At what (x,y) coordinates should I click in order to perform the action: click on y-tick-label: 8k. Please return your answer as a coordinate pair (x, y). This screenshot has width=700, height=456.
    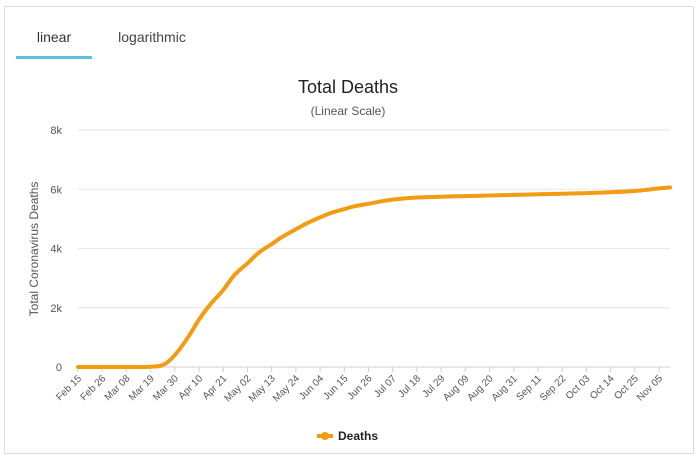
    Looking at the image, I should click on (56, 131).